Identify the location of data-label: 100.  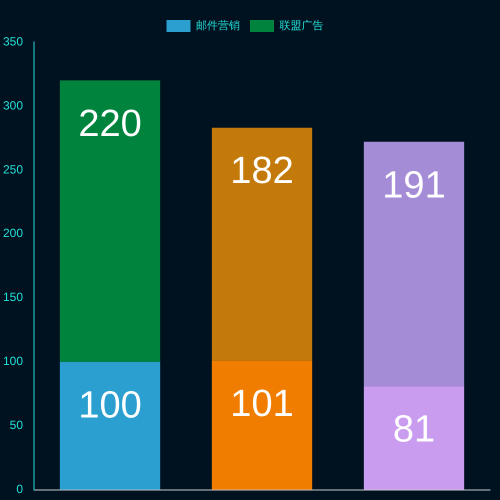
(110, 405).